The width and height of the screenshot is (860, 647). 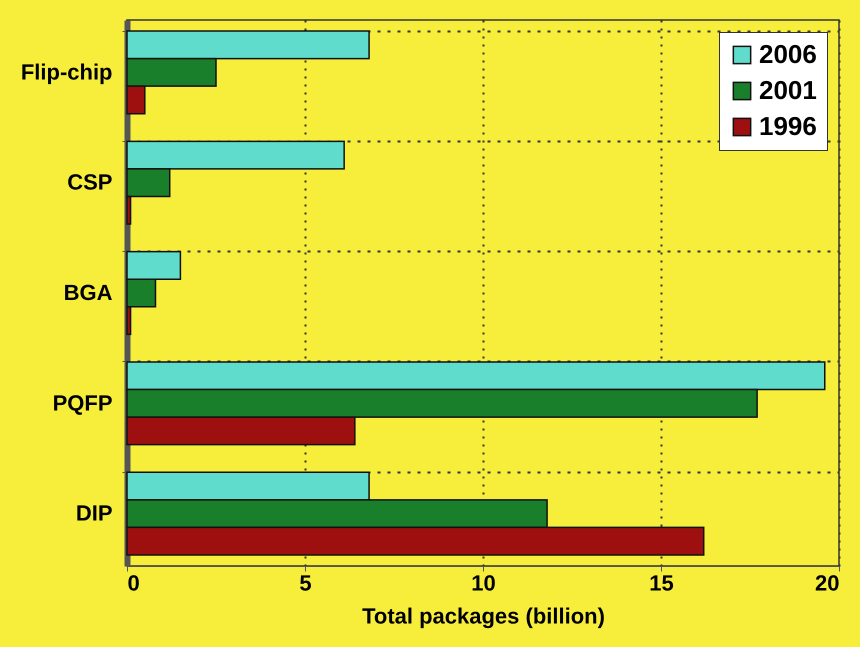 I want to click on y-tick-label: PQFP, so click(x=82, y=403).